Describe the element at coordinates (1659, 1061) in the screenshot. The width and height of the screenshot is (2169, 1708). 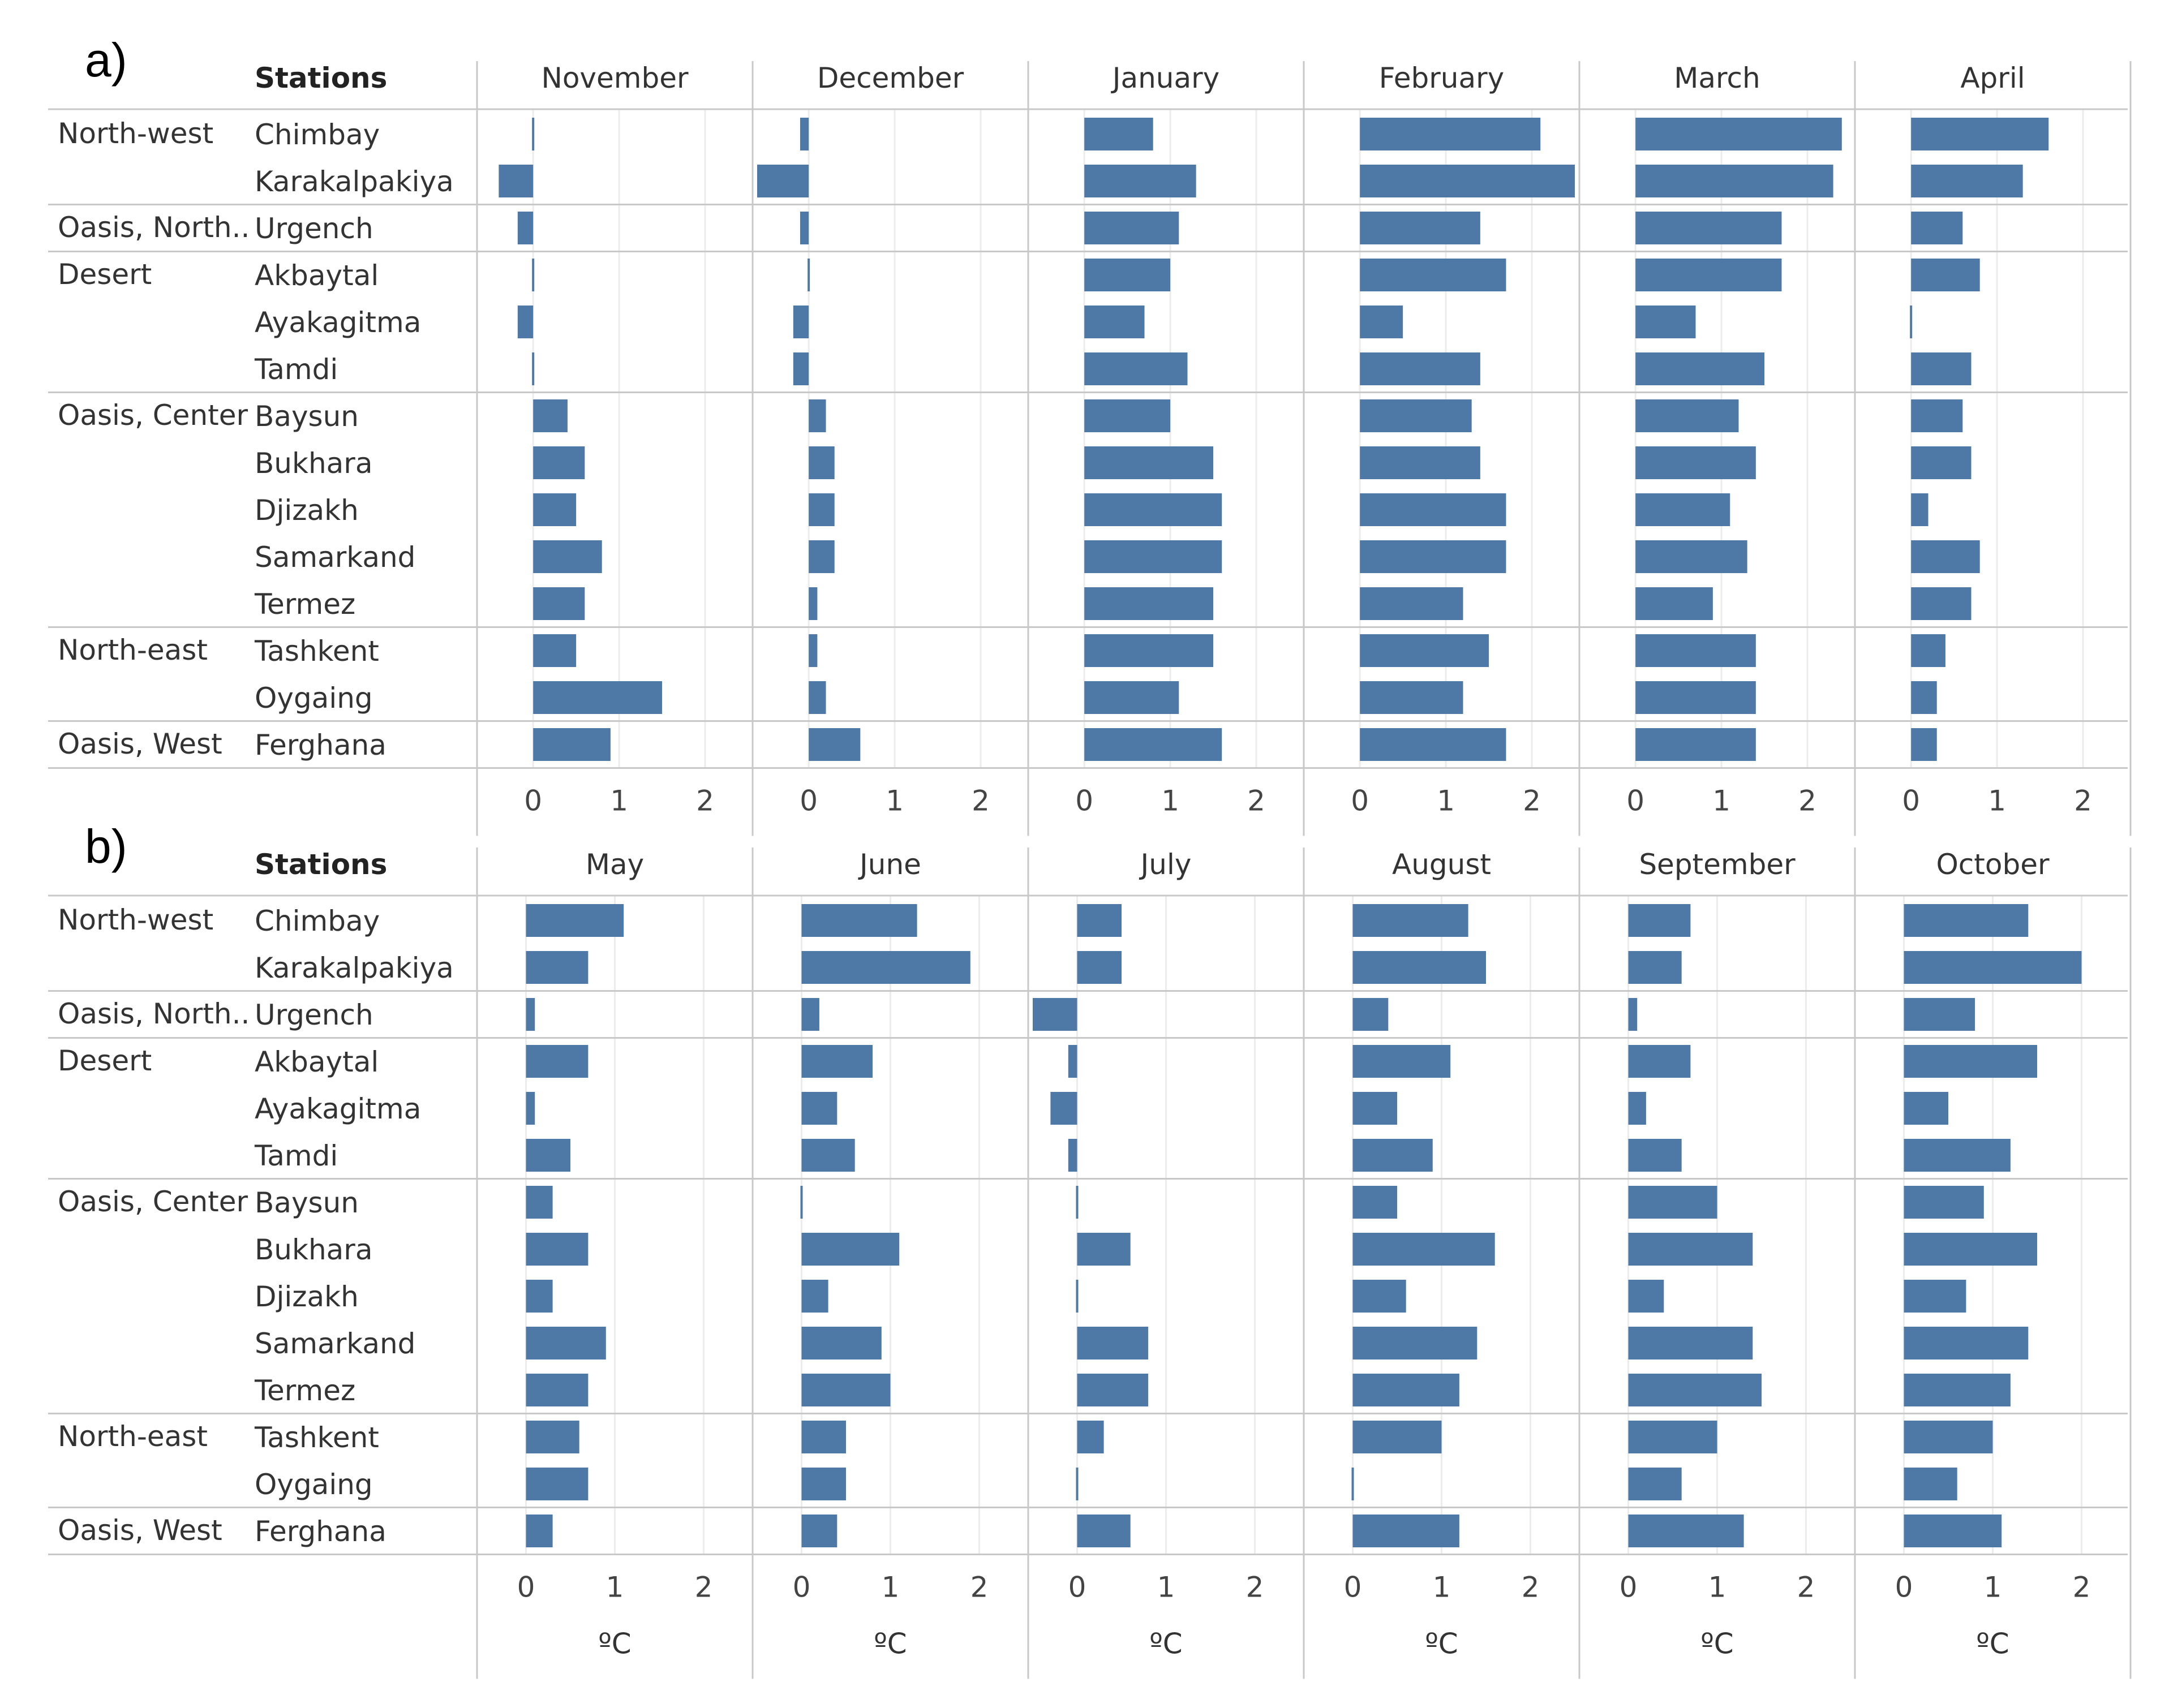
I see `bar-september-akbaytal` at that location.